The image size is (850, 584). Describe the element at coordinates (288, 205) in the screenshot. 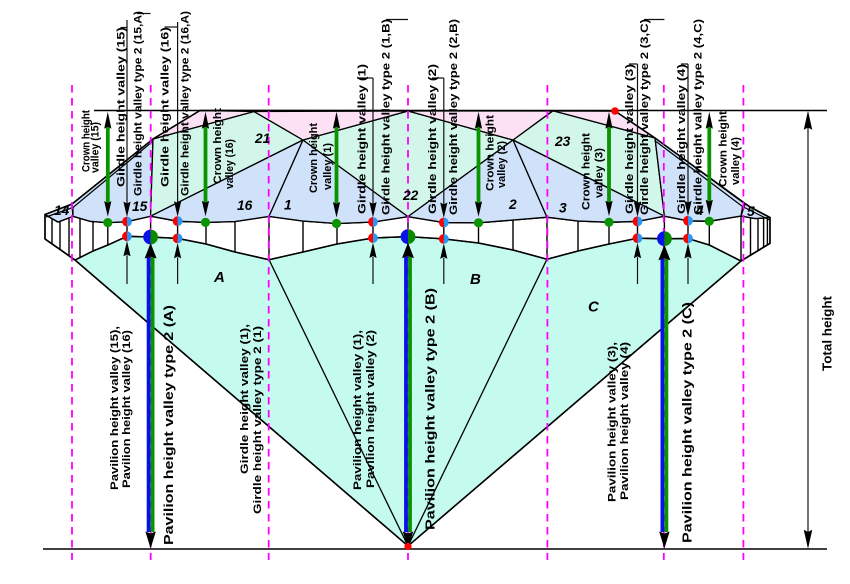

I see `svg-text: 1` at that location.